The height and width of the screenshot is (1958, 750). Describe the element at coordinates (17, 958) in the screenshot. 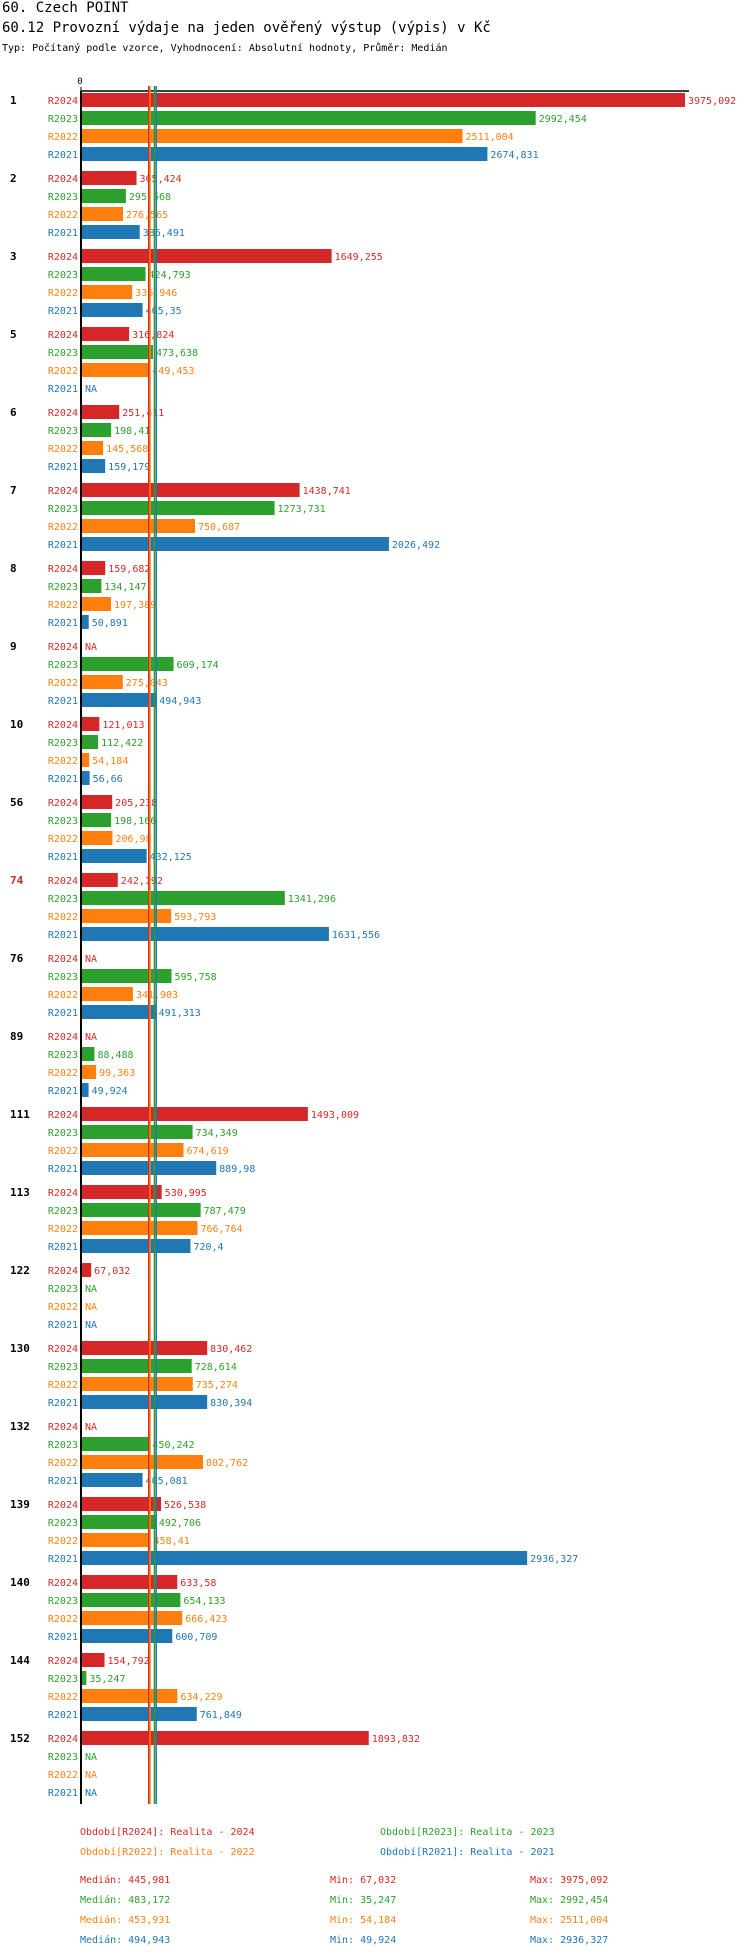

I see `group-label: 76` at that location.